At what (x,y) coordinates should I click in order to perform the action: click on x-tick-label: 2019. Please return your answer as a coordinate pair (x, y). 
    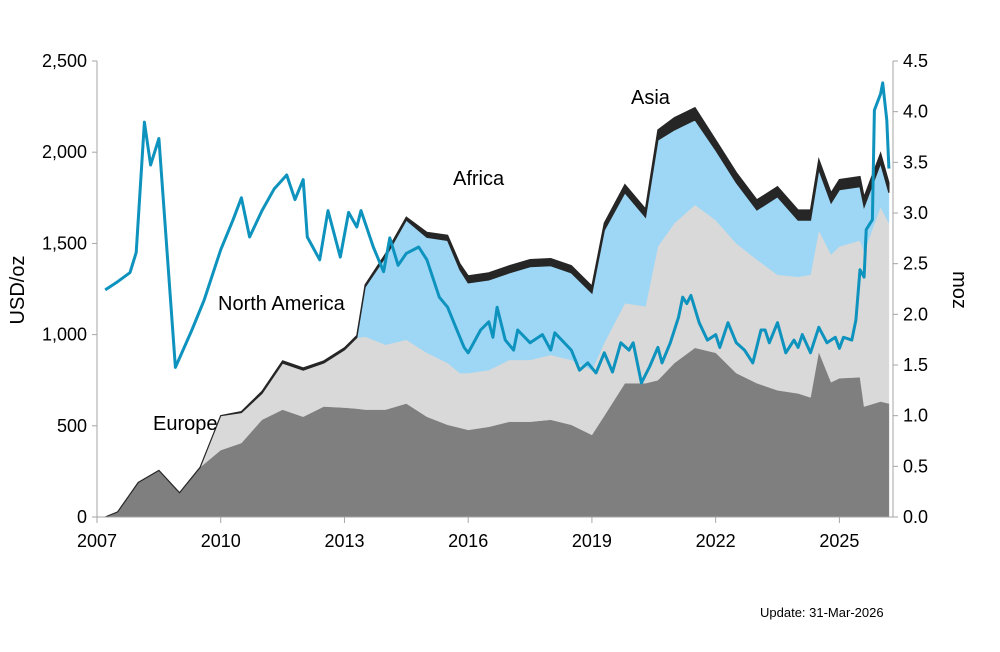
    Looking at the image, I should click on (592, 541).